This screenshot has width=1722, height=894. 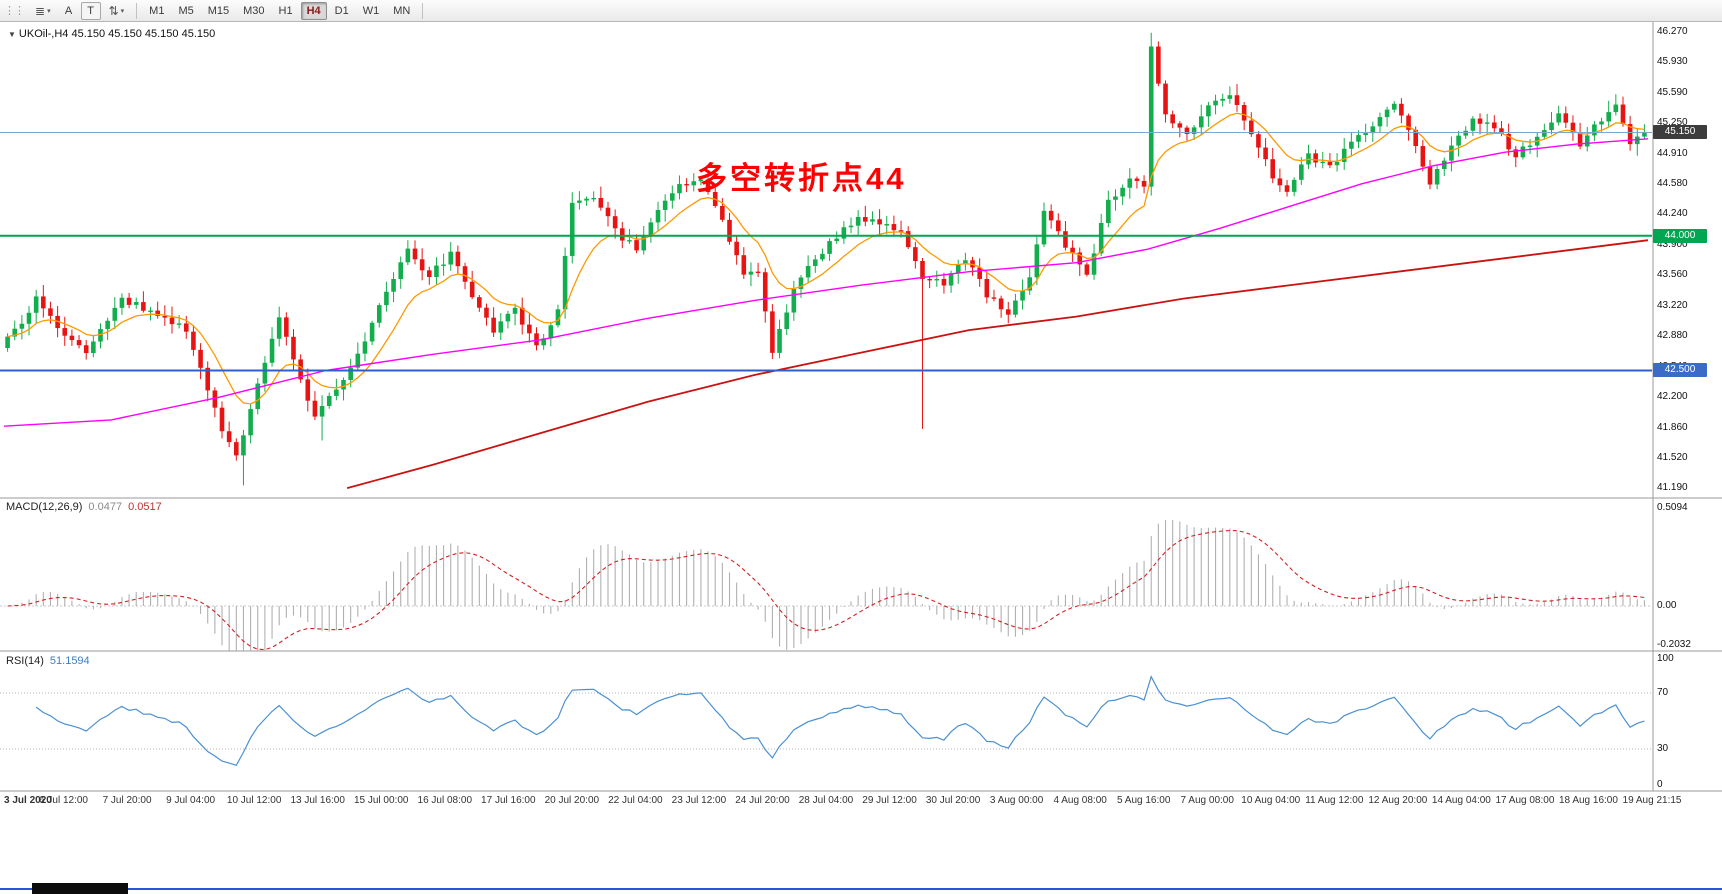 What do you see at coordinates (113, 10) in the screenshot?
I see `up-down-arrows-icon: ⇅` at bounding box center [113, 10].